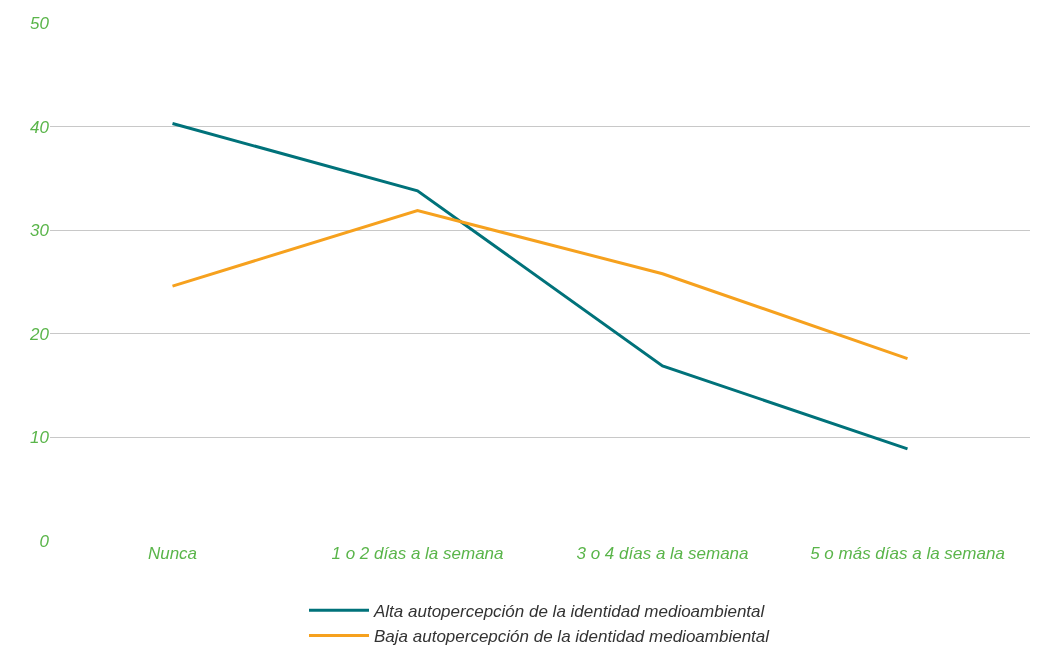 This screenshot has height=662, width=1038. I want to click on y-tick-label: 20, so click(39, 334).